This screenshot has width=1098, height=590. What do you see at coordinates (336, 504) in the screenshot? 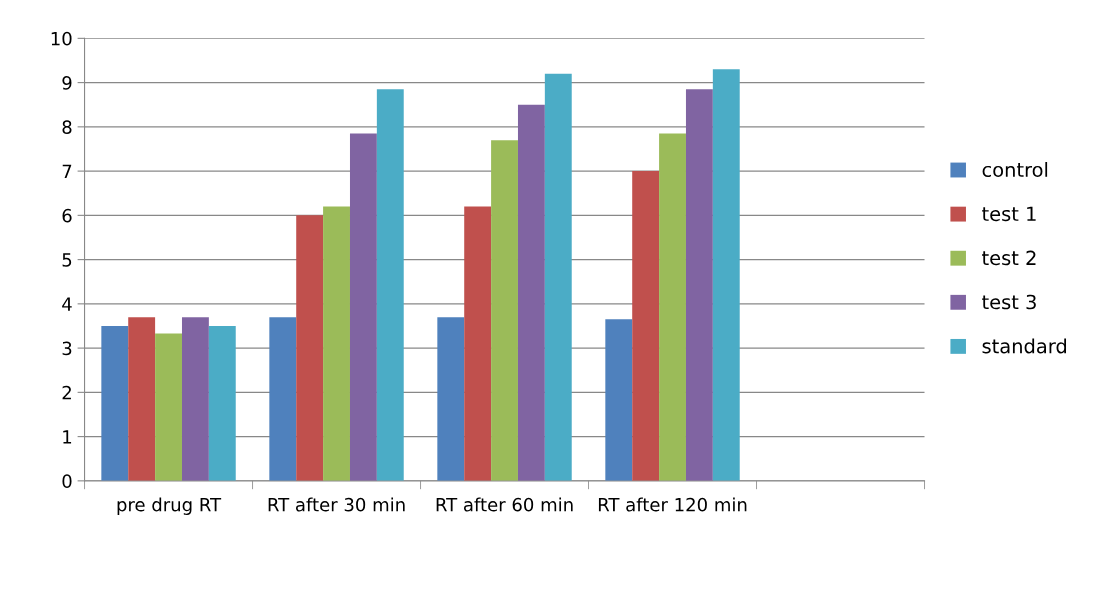
I see `x-tick-label: RT after 30 min` at bounding box center [336, 504].